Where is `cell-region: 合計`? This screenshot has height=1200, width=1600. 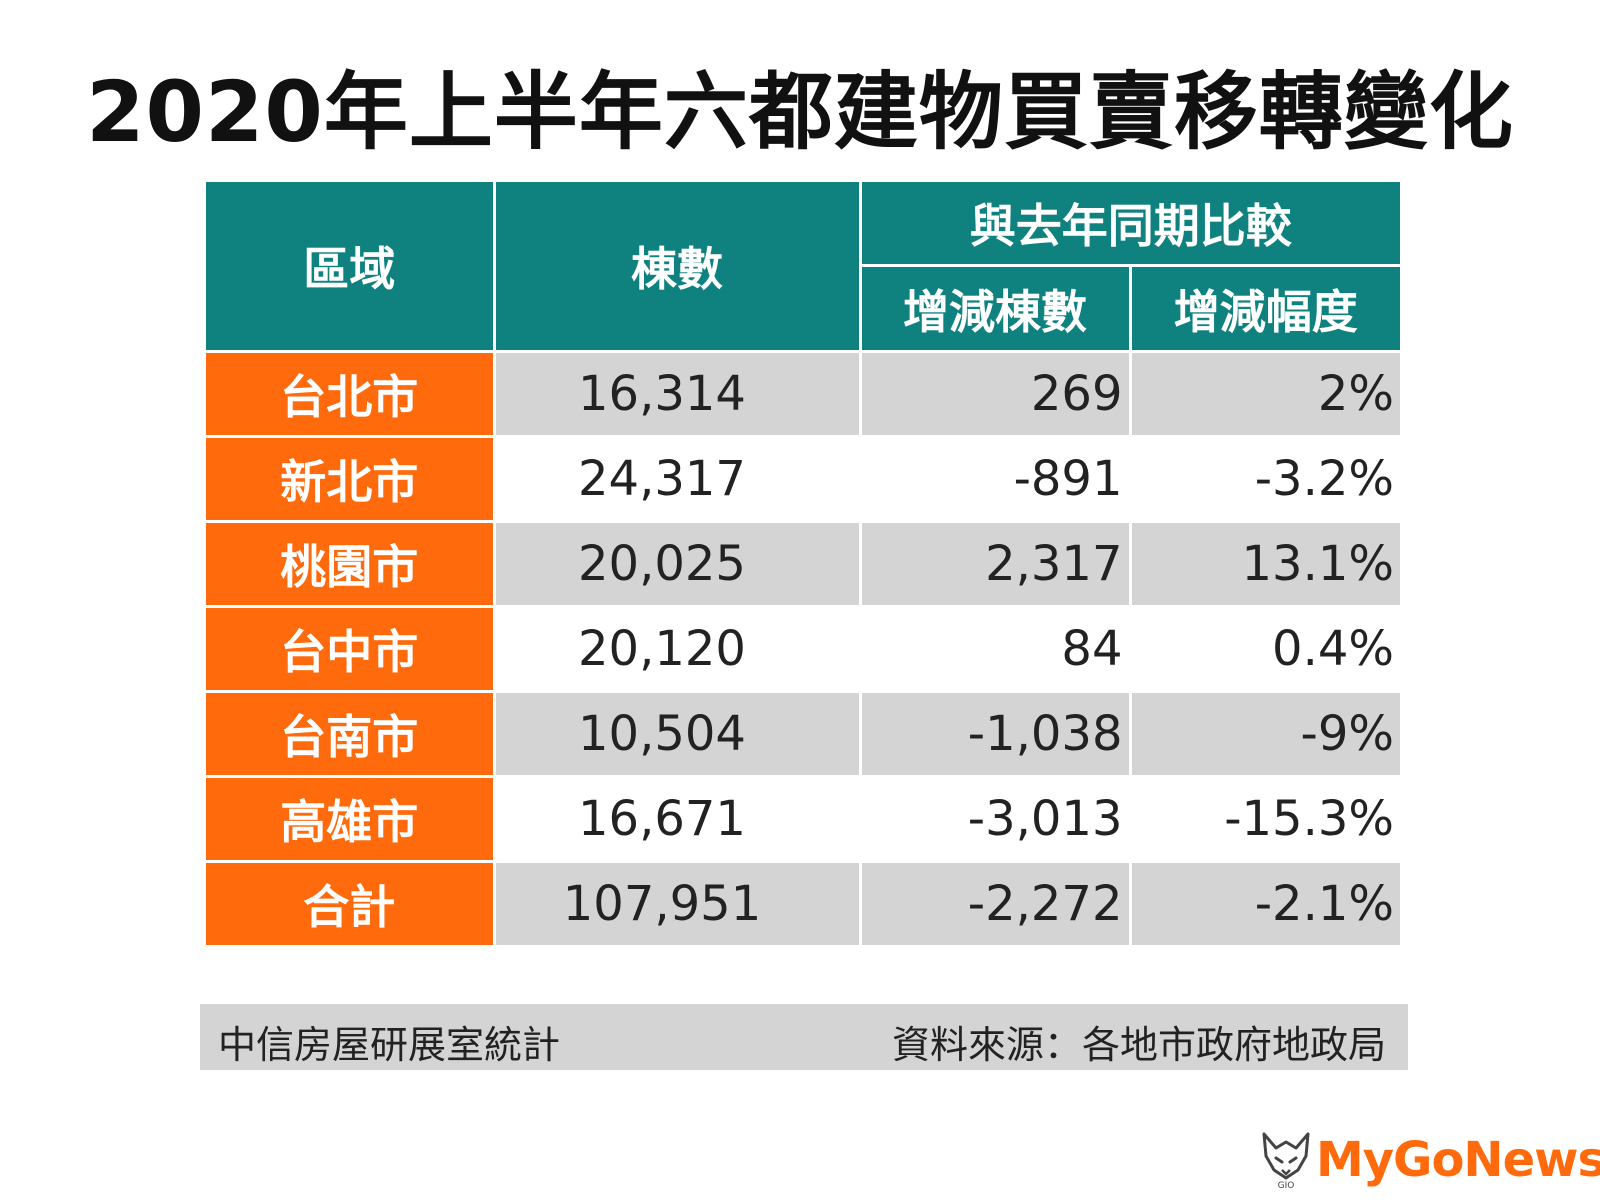 cell-region: 合計 is located at coordinates (351, 904).